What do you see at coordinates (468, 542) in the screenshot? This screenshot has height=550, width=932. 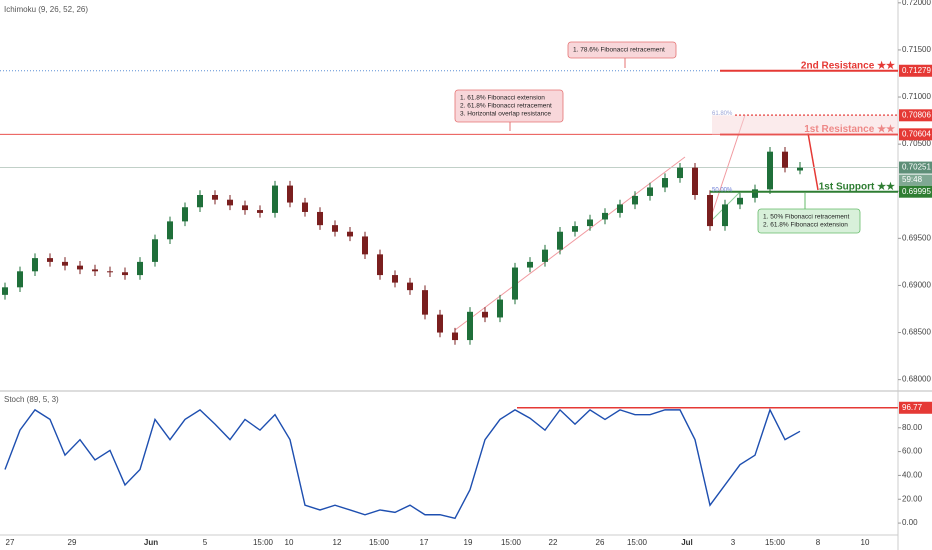 I see `x-tick-label: 19` at bounding box center [468, 542].